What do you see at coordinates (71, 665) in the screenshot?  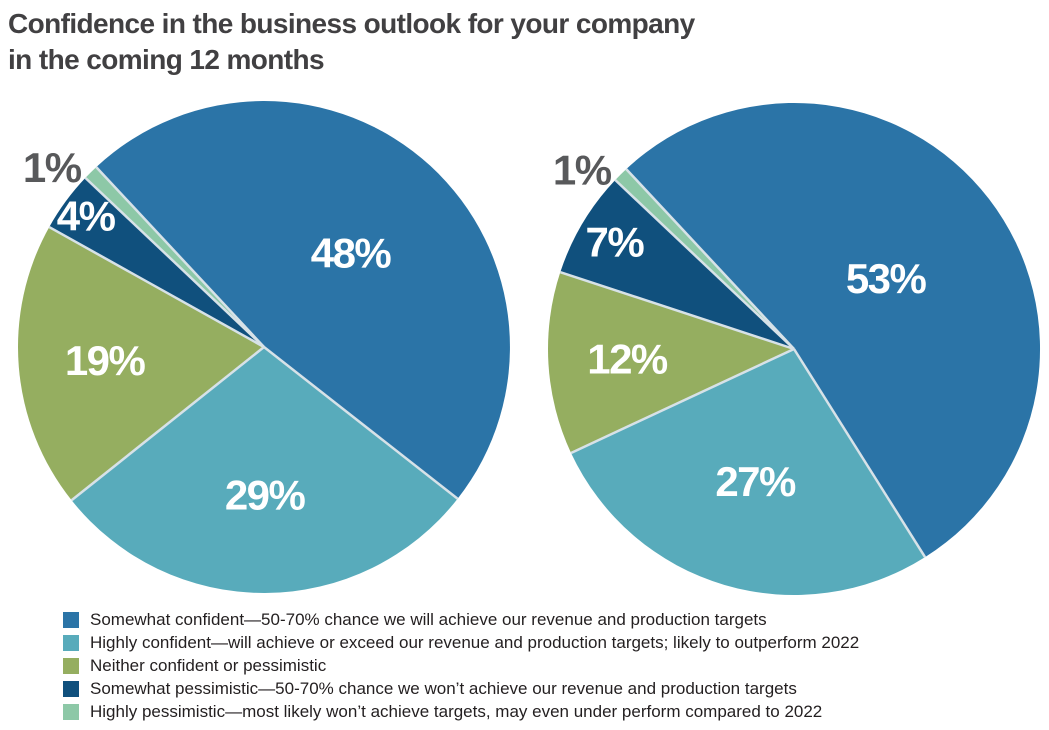 I see `legend-swatch-neither-confident-or-pessimistic` at bounding box center [71, 665].